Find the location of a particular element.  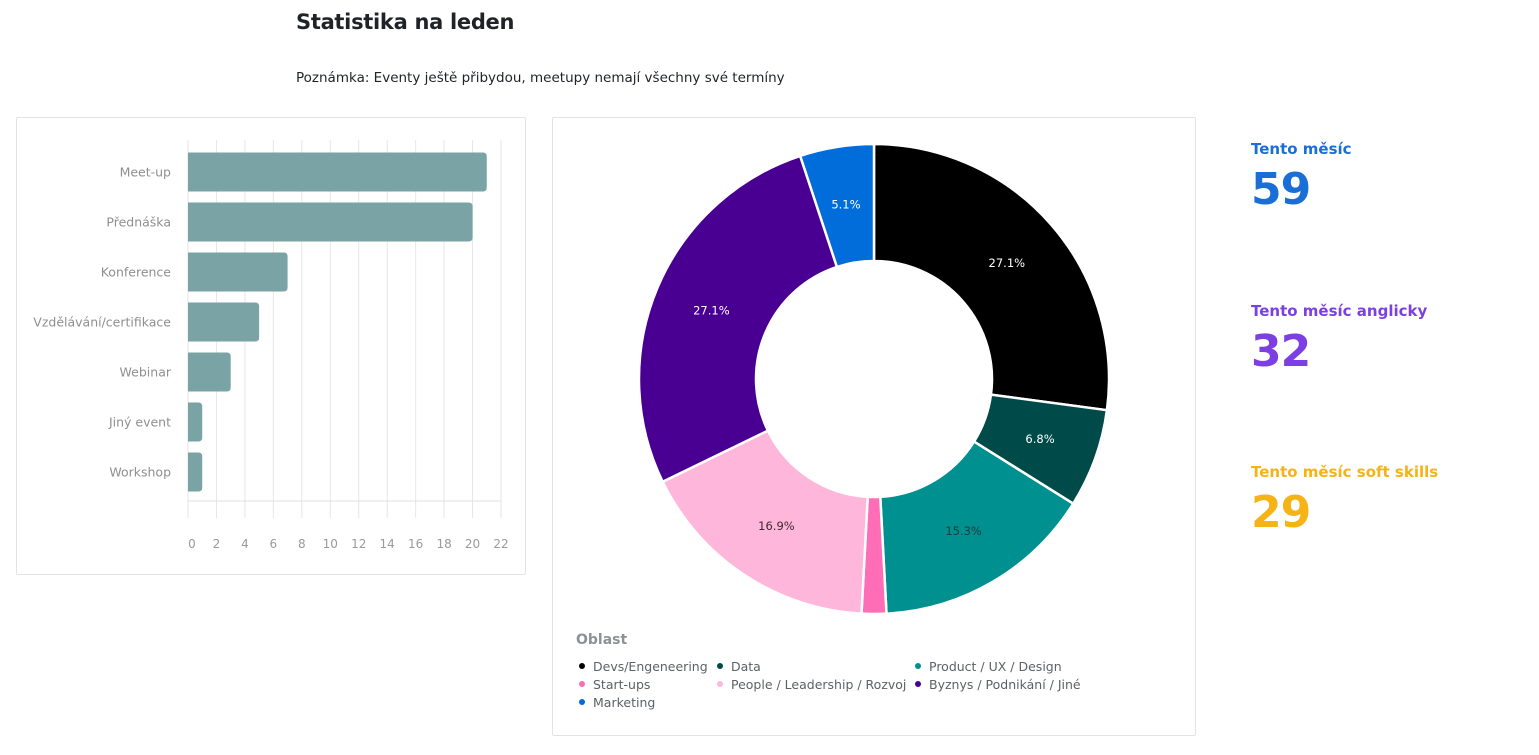

kpi-value: 32 is located at coordinates (1281, 351).